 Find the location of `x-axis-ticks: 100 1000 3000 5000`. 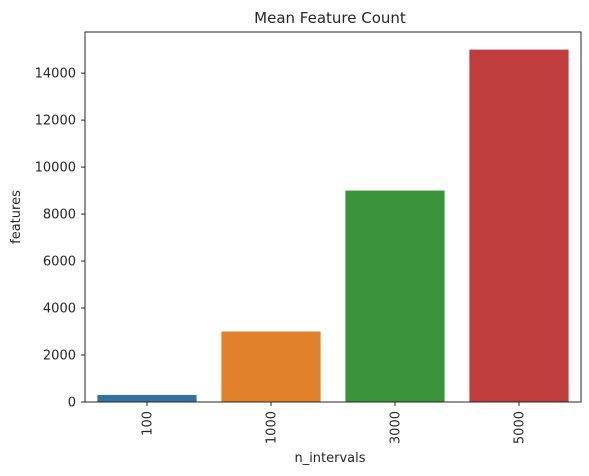

x-axis-ticks: 100 1000 3000 5000 is located at coordinates (334, 423).